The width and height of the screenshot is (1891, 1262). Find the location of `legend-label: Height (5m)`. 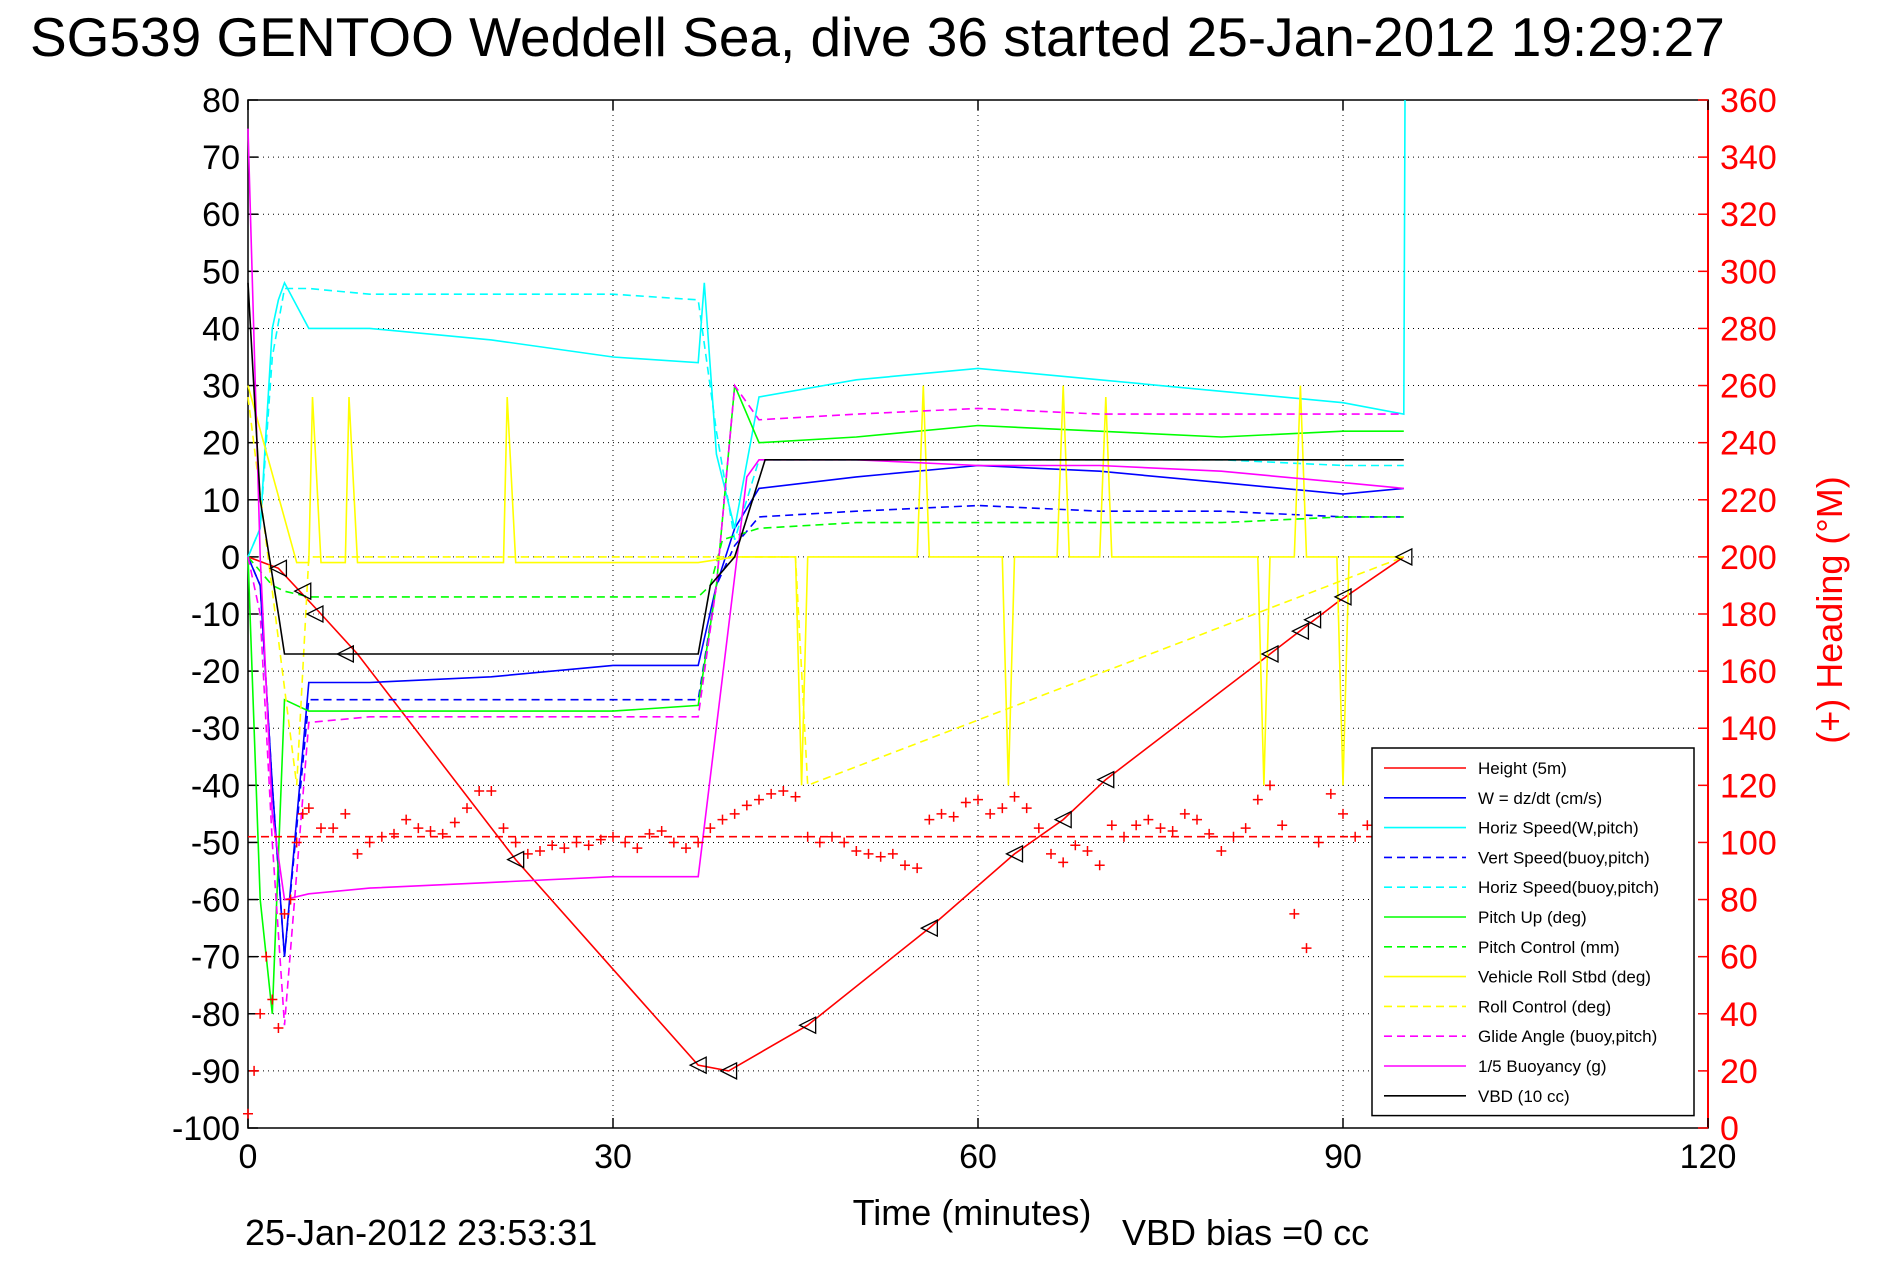

legend-label: Height (5m) is located at coordinates (1522, 768).